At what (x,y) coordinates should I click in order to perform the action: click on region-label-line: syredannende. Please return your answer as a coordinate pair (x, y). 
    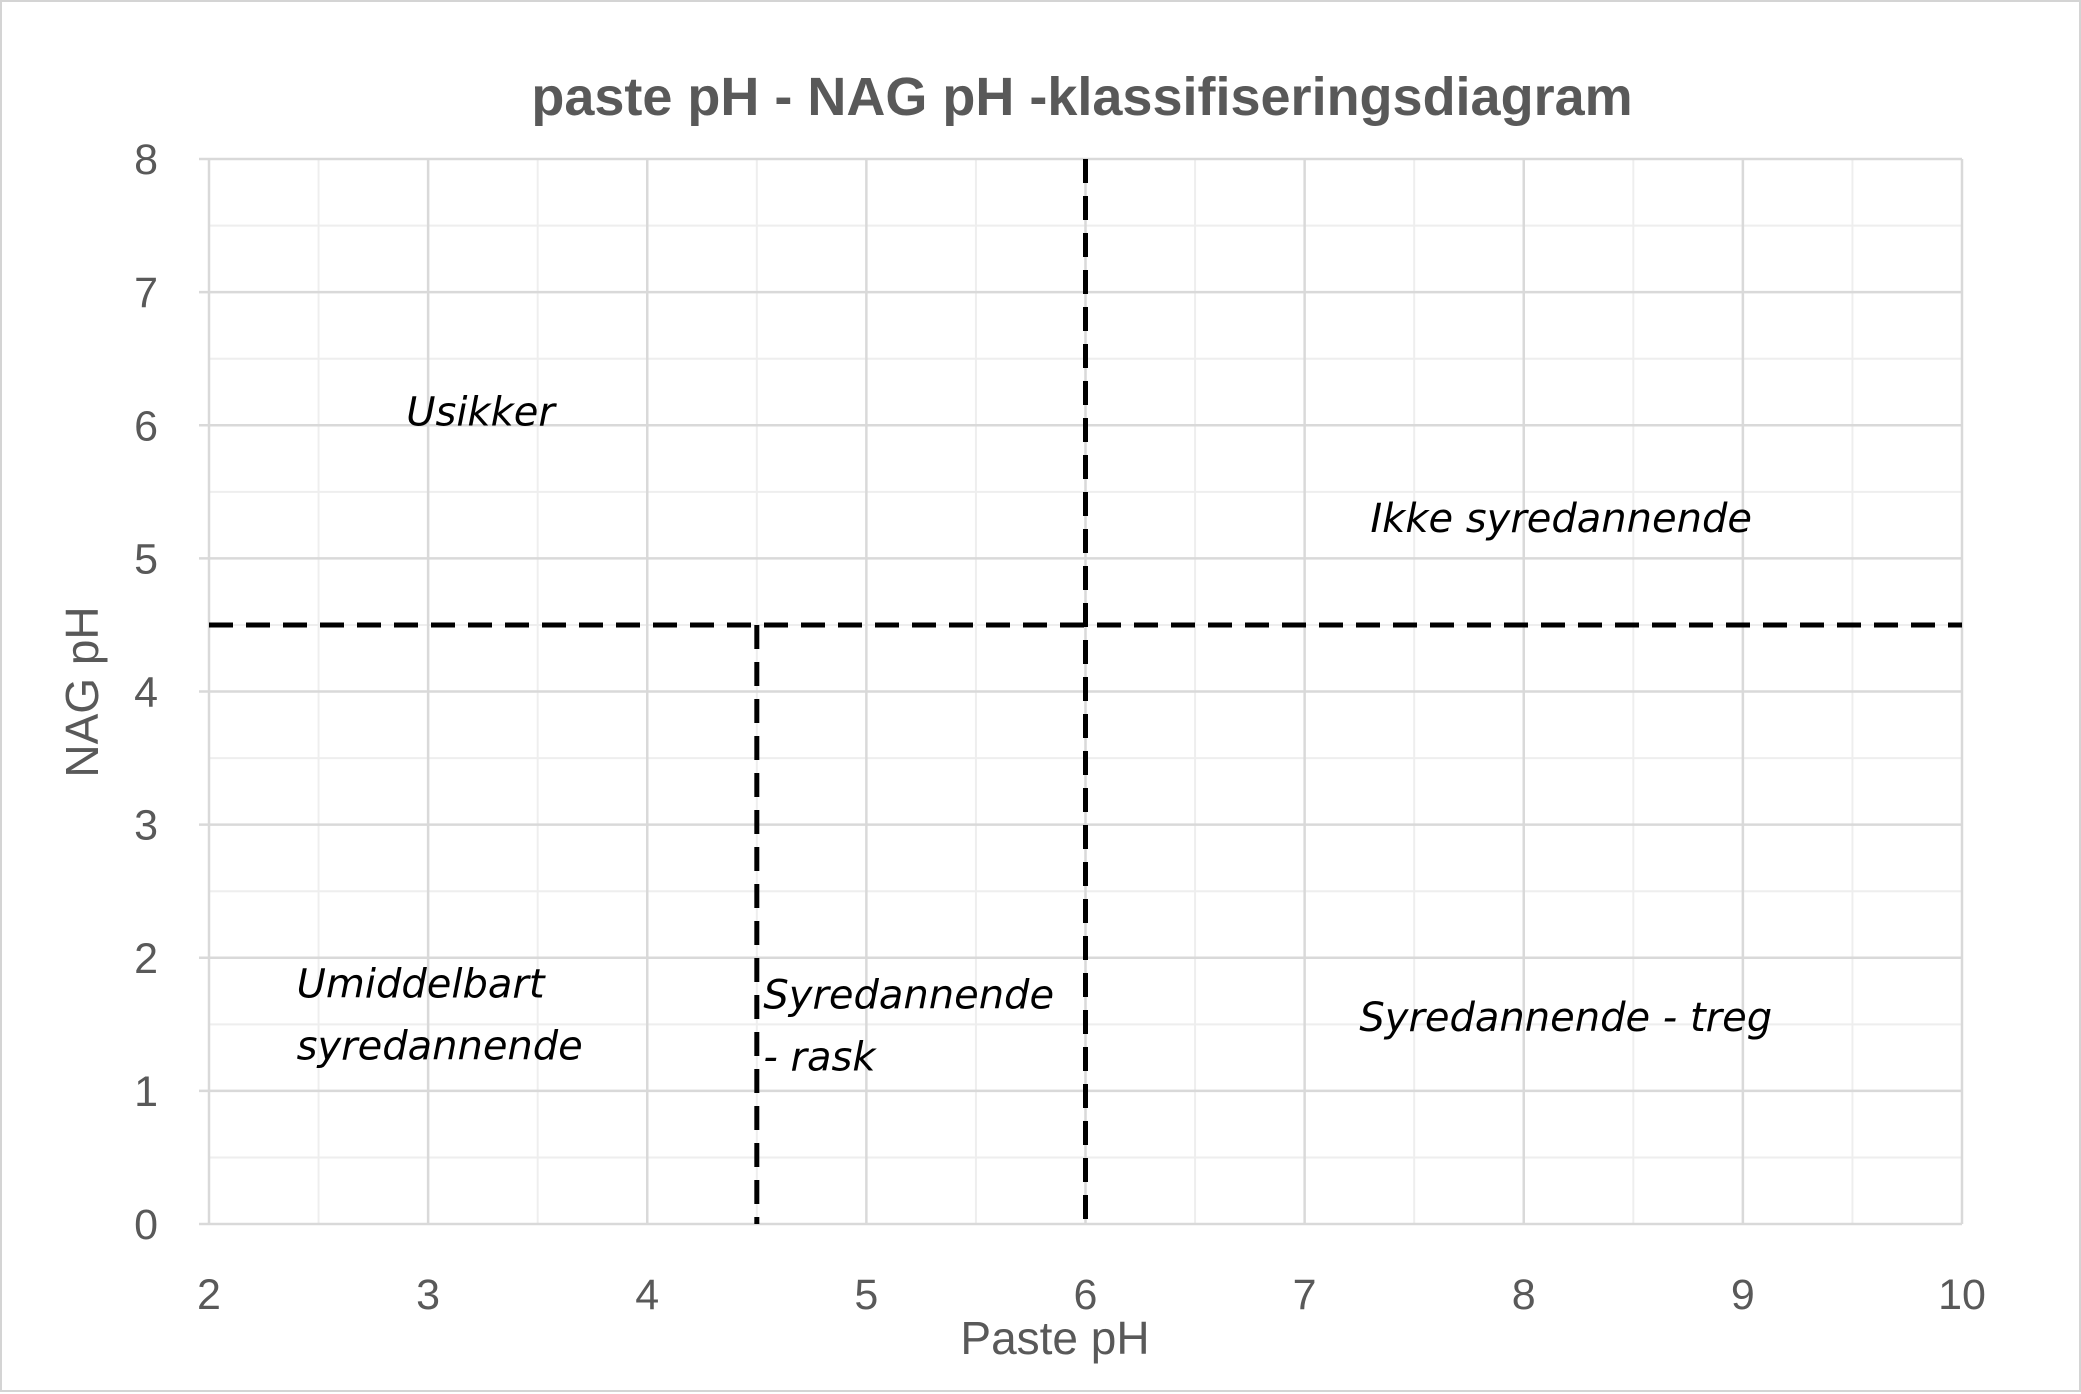
    Looking at the image, I should click on (440, 1047).